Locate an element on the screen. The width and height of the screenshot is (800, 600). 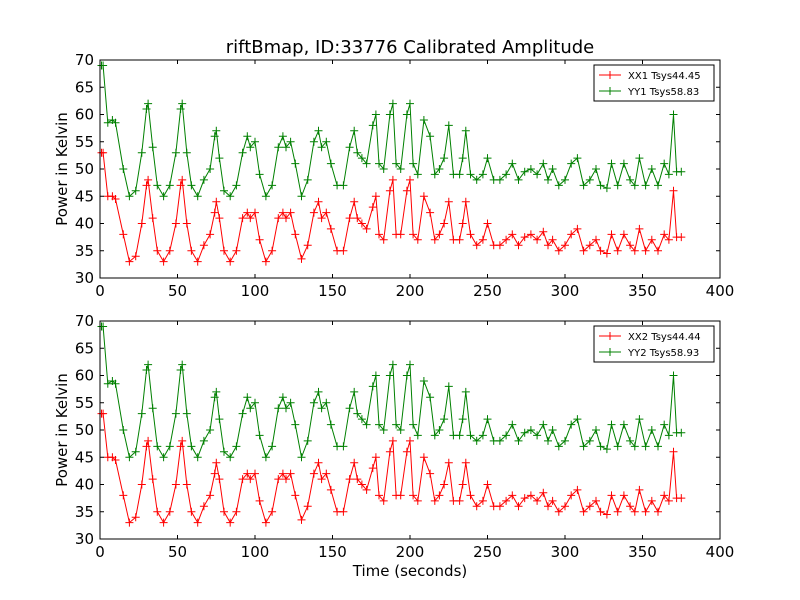
y-tick-label: 40 is located at coordinates (84, 485).